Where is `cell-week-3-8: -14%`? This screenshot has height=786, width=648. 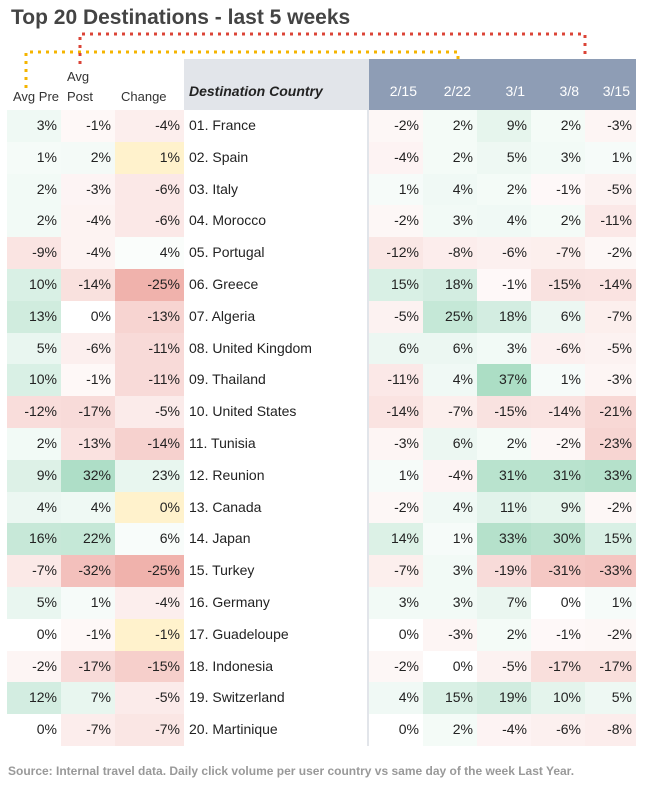 cell-week-3-8: -14% is located at coordinates (558, 412).